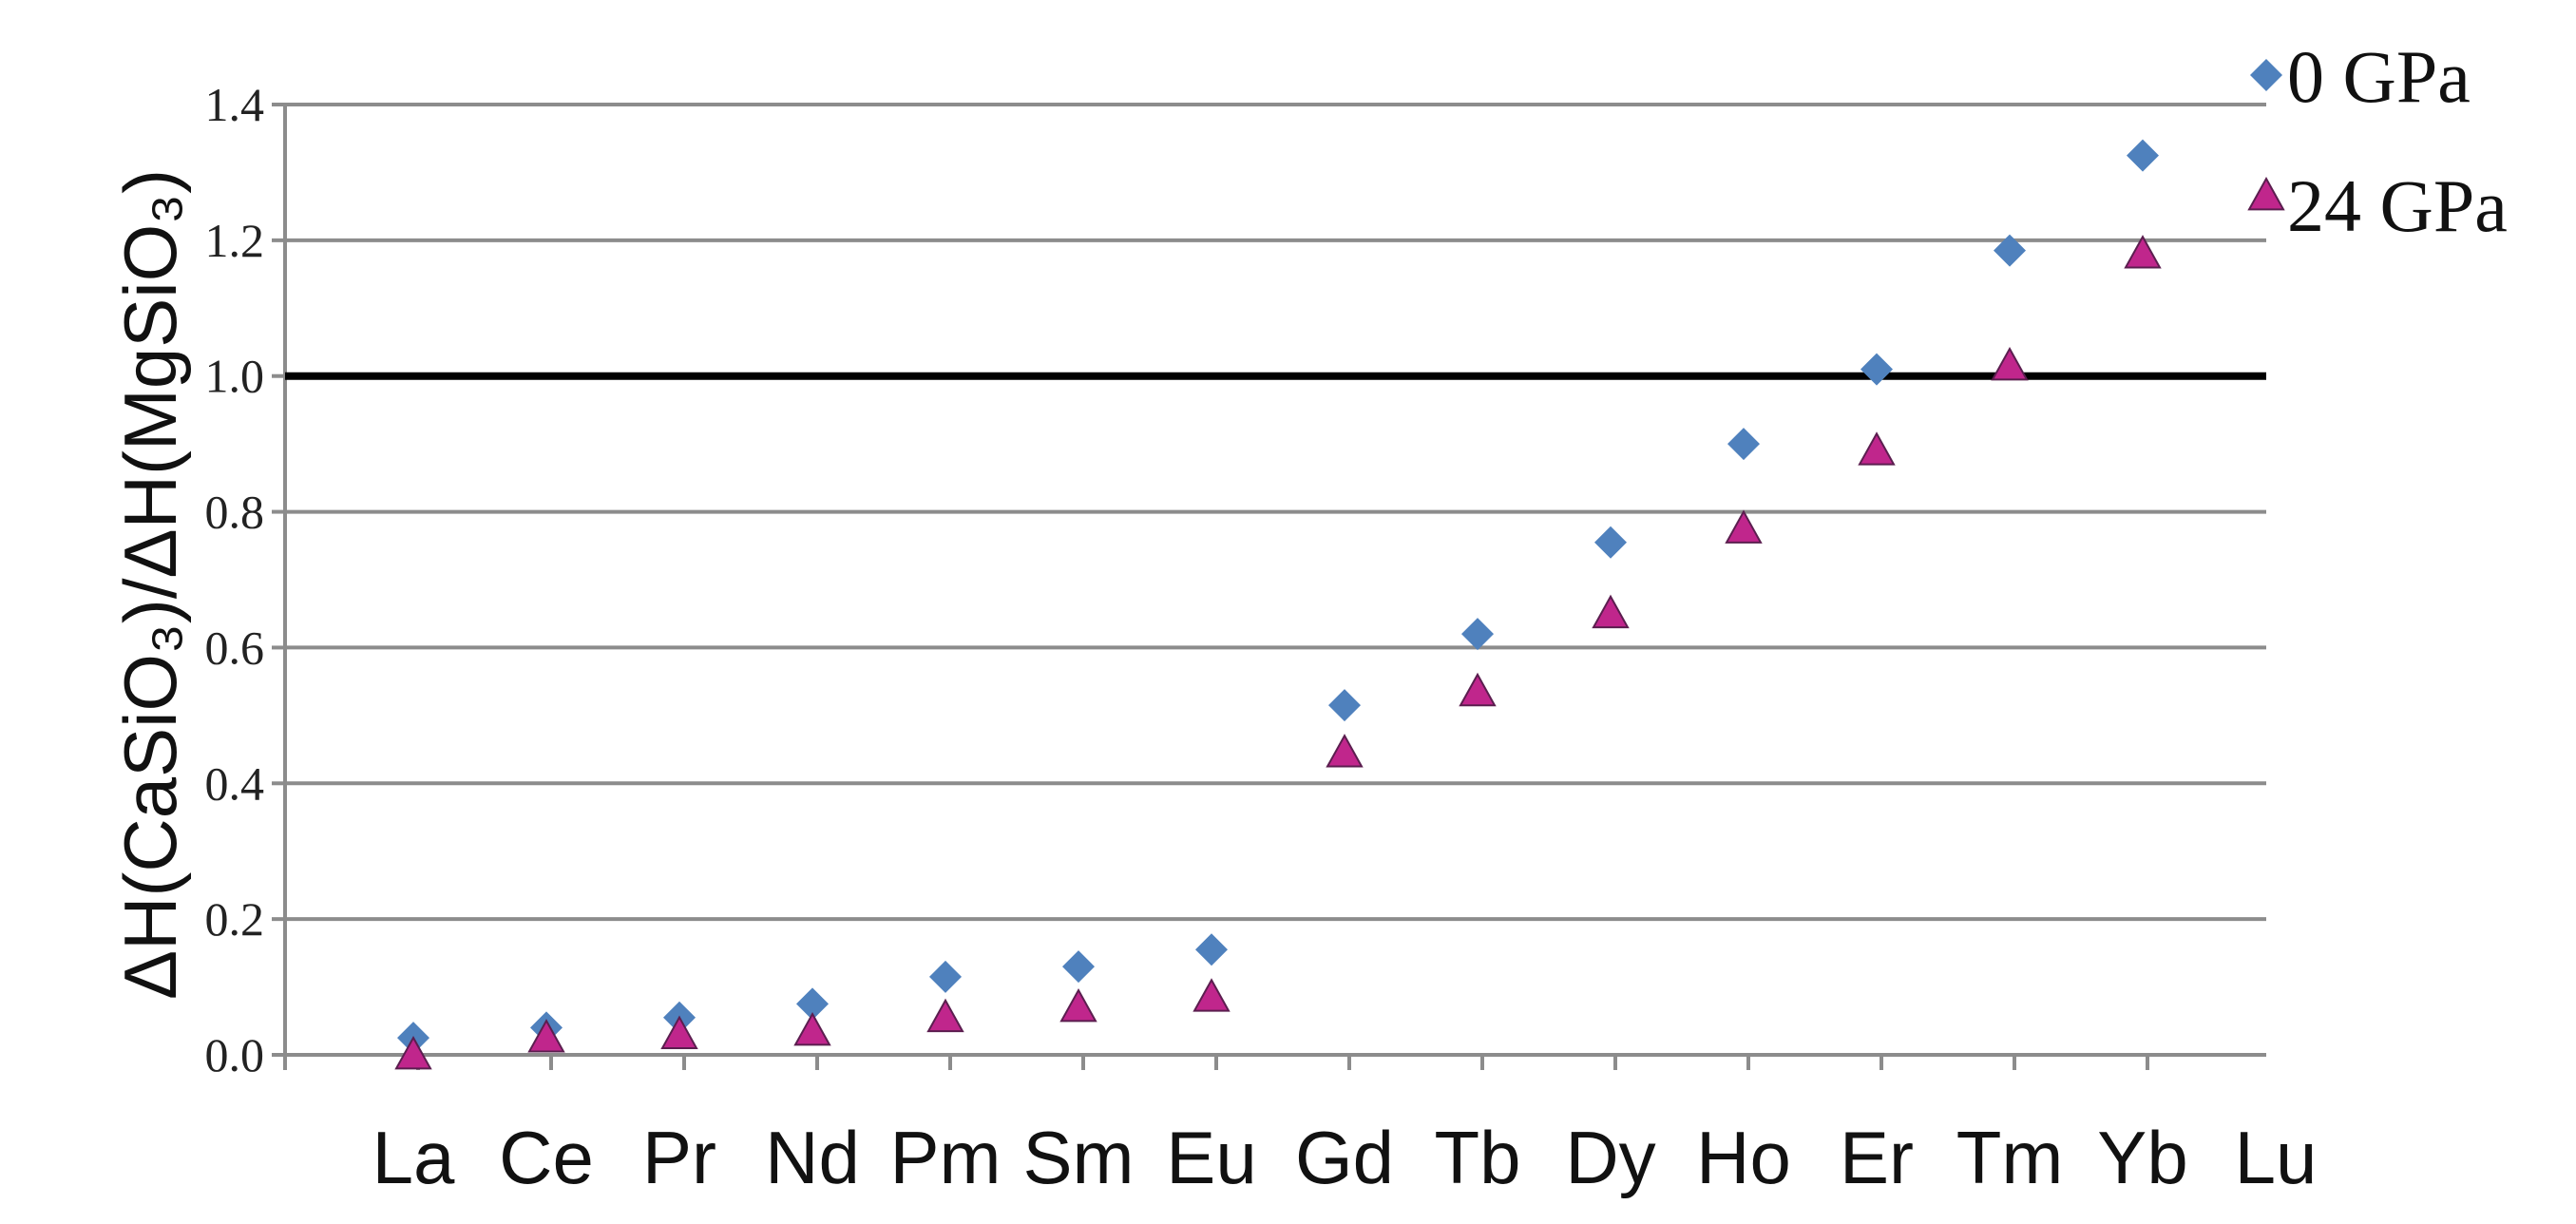  What do you see at coordinates (546, 1157) in the screenshot?
I see `x-category-label-Ce: Ce` at bounding box center [546, 1157].